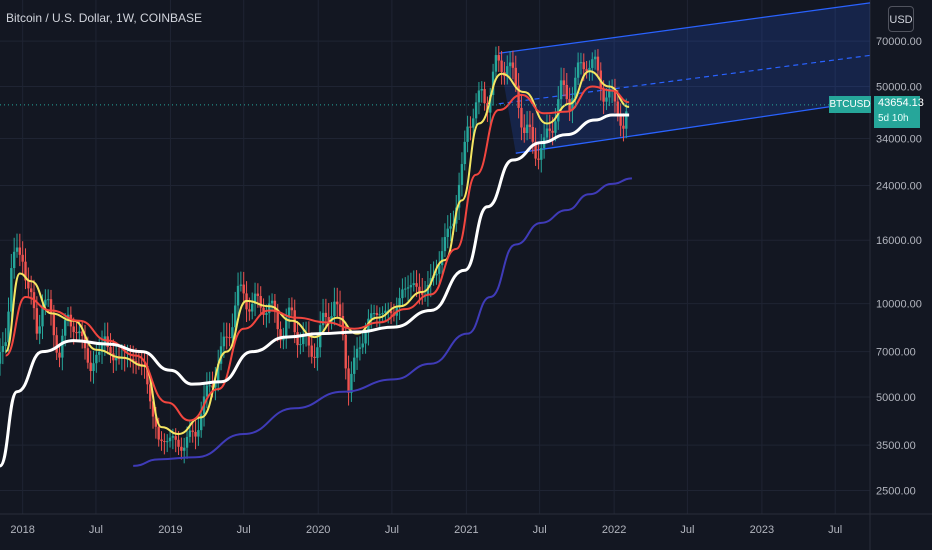 This screenshot has height=550, width=932. Describe the element at coordinates (466, 530) in the screenshot. I see `x-tick-label: 2021` at that location.